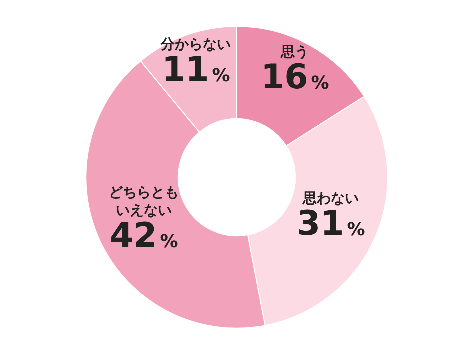 Image resolution: width=474 pixels, height=355 pixels. What do you see at coordinates (144, 202) in the screenshot?
I see `slice-label: どちらともいえない` at bounding box center [144, 202].